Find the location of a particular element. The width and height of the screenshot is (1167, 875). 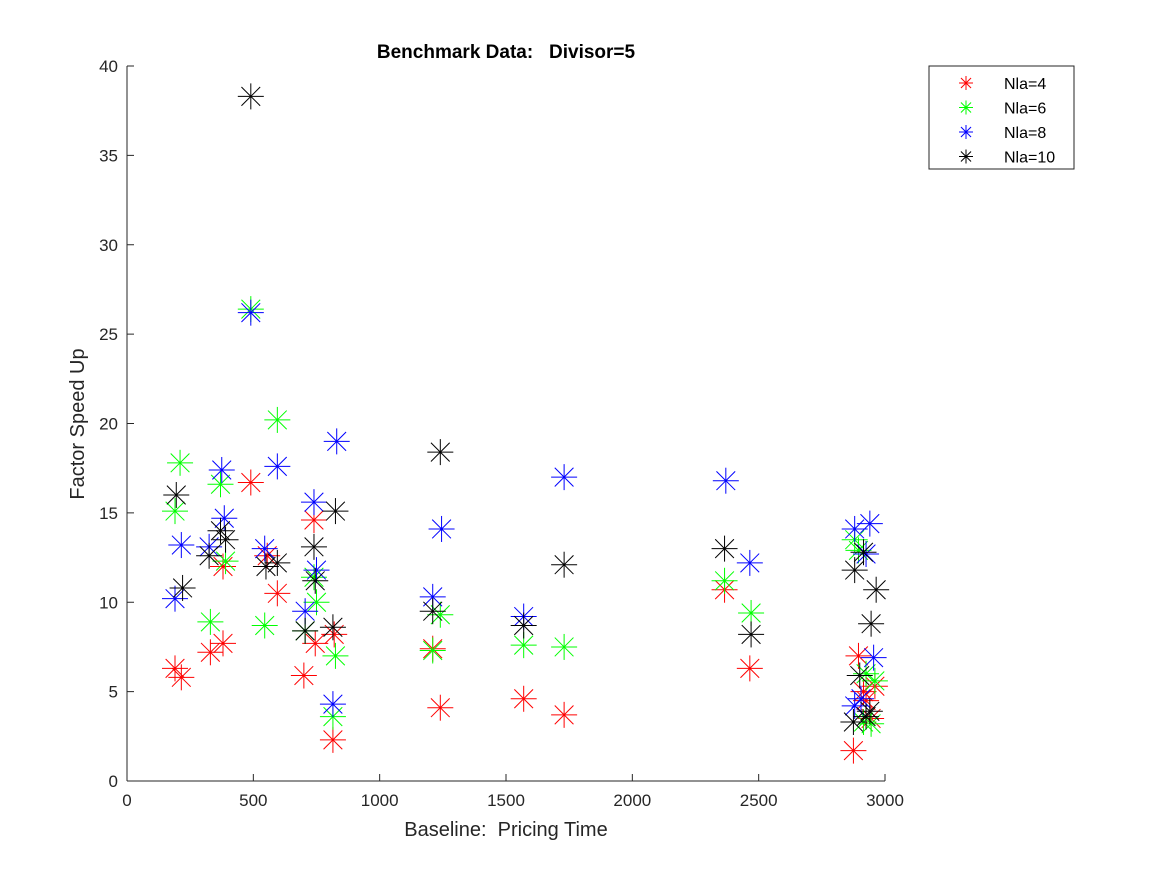

legend-box is located at coordinates (1001, 117).